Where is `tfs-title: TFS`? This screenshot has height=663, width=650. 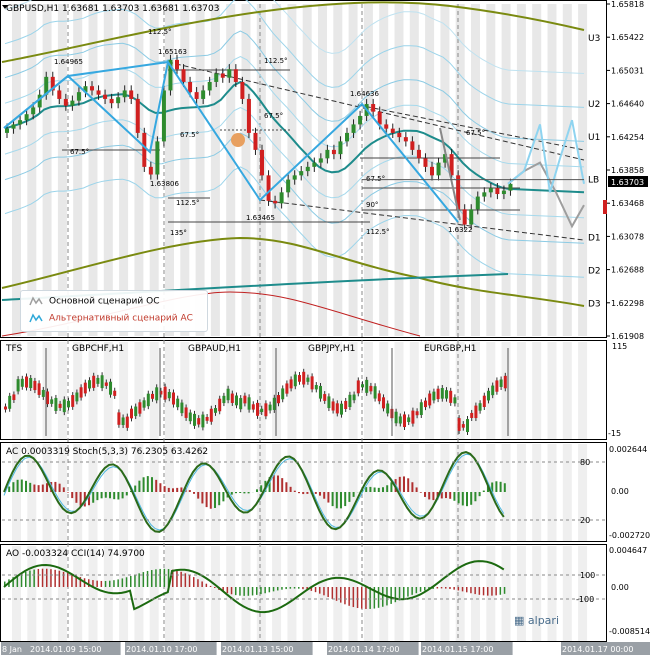 tfs-title: TFS is located at coordinates (14, 349).